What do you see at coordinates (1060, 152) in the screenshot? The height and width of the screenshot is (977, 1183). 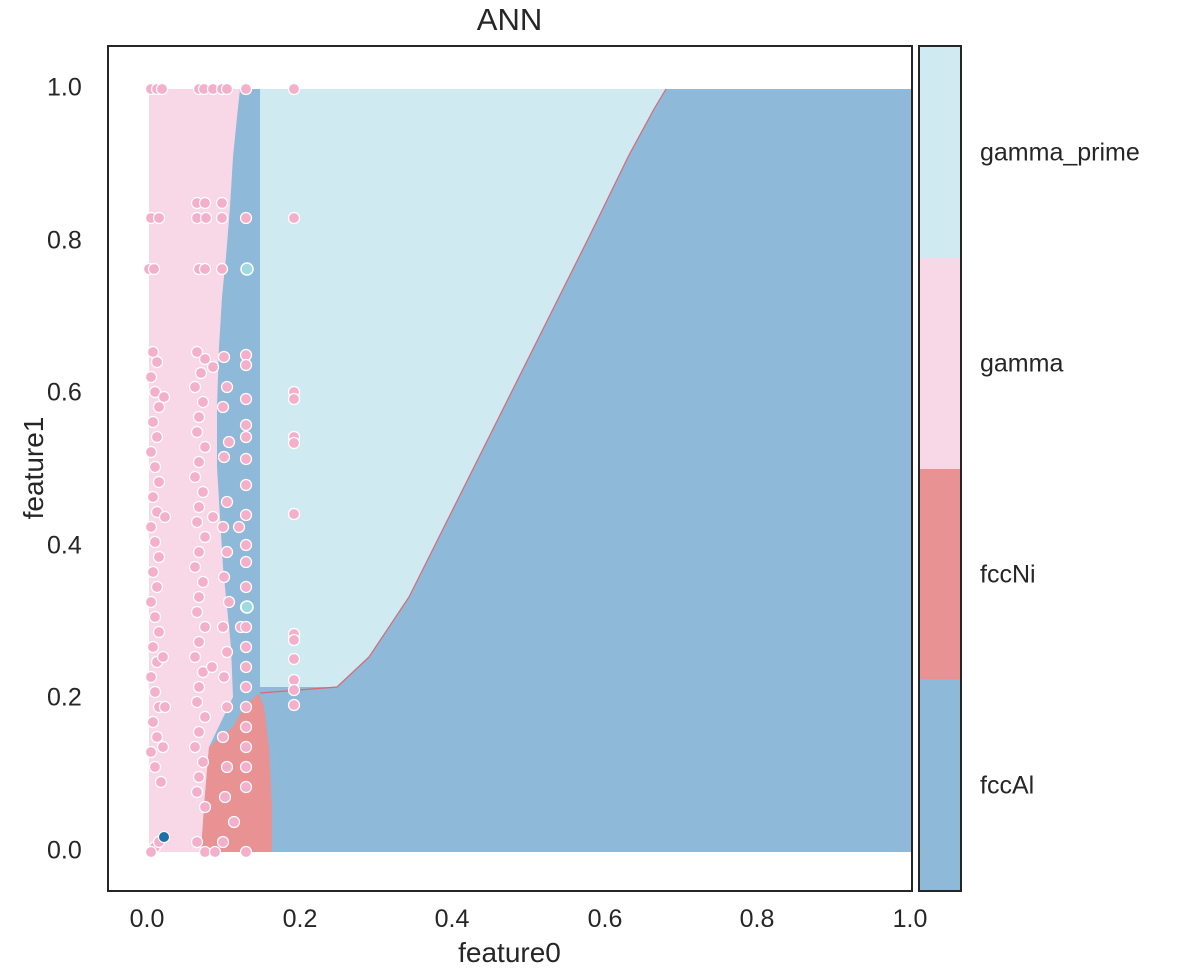 I see `colorbar-label: gamma_prime` at bounding box center [1060, 152].